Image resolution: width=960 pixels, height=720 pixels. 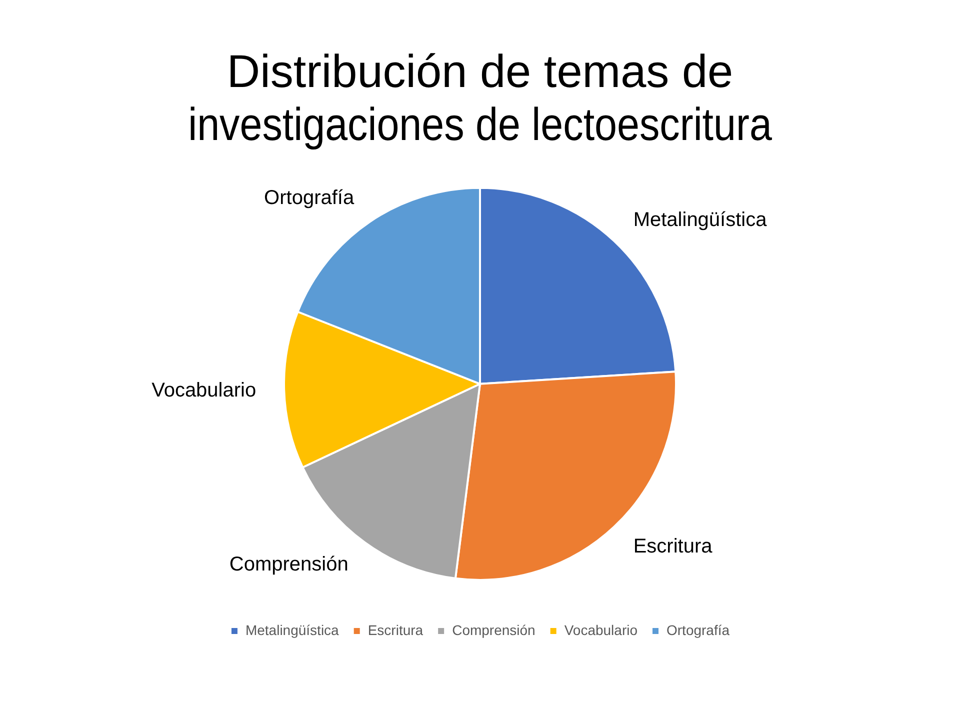 I want to click on slice-label: Vocabulario, so click(x=204, y=390).